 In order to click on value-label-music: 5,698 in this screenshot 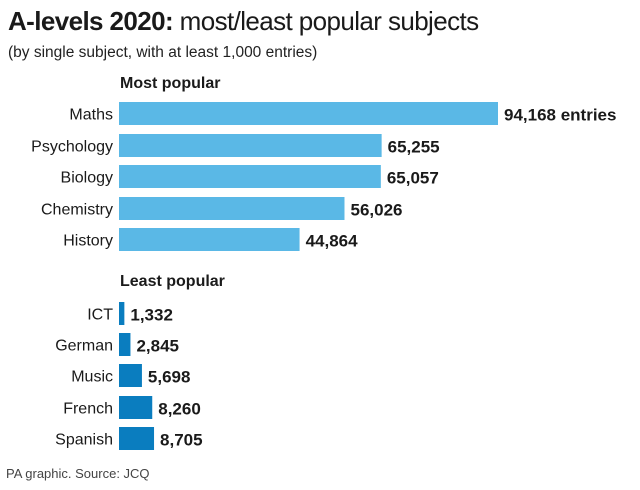, I will do `click(169, 377)`.